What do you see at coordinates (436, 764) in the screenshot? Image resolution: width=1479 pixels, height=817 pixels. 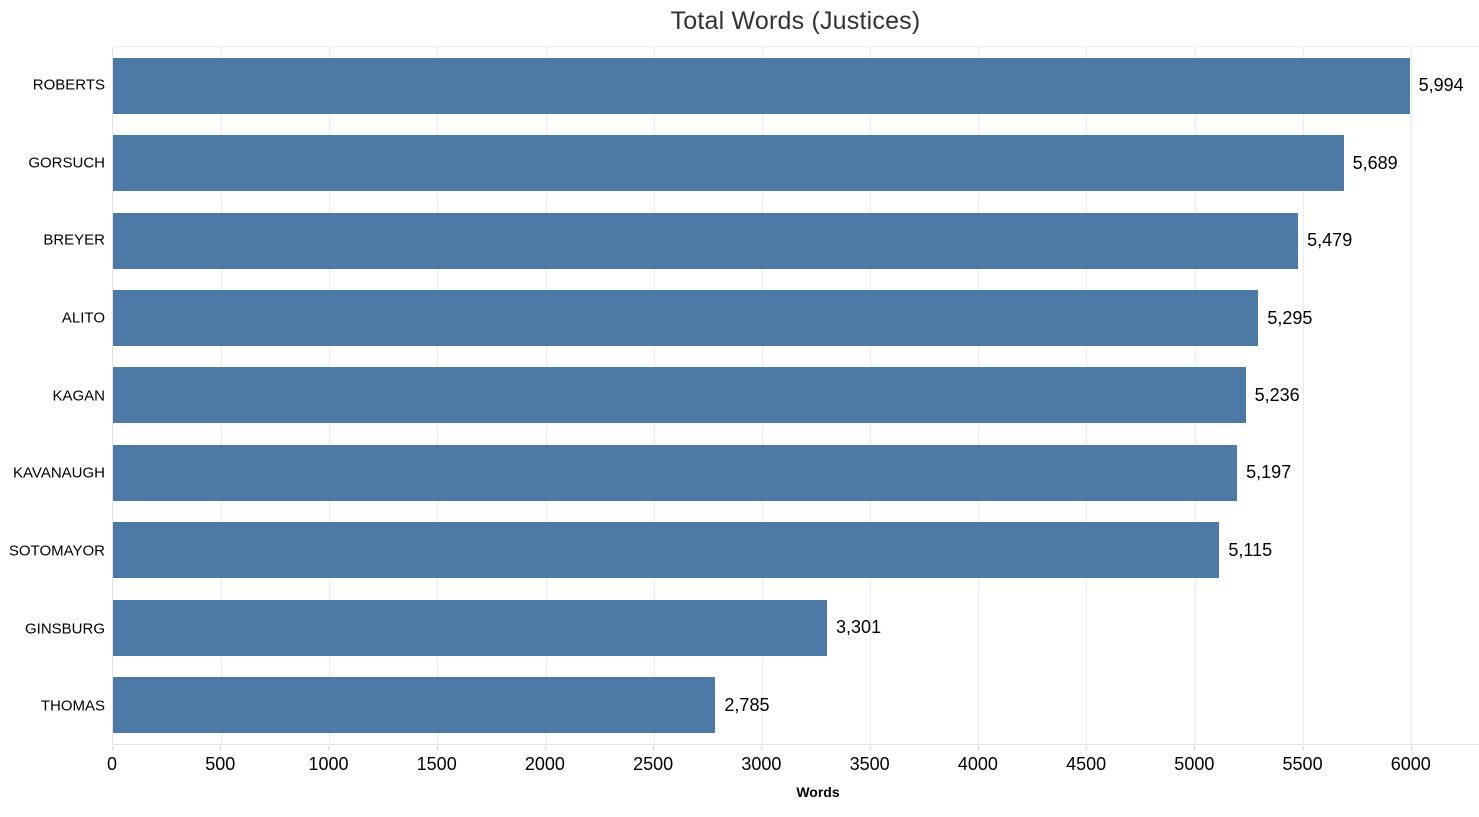 I see `x-tick-label: 1500` at bounding box center [436, 764].